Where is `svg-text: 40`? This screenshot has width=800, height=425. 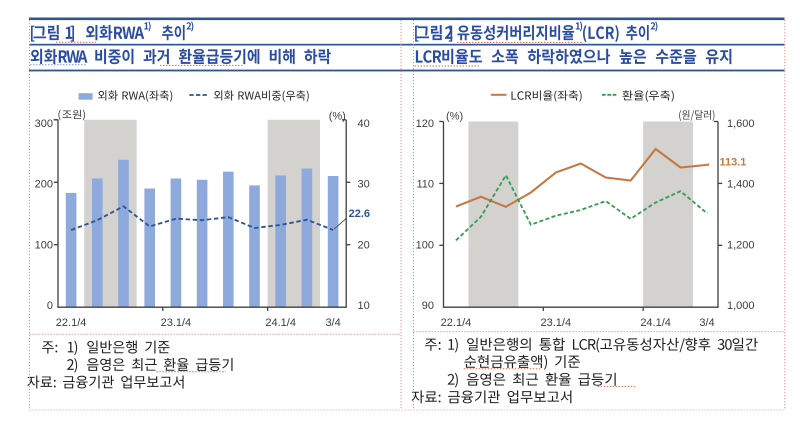 svg-text: 40 is located at coordinates (364, 124).